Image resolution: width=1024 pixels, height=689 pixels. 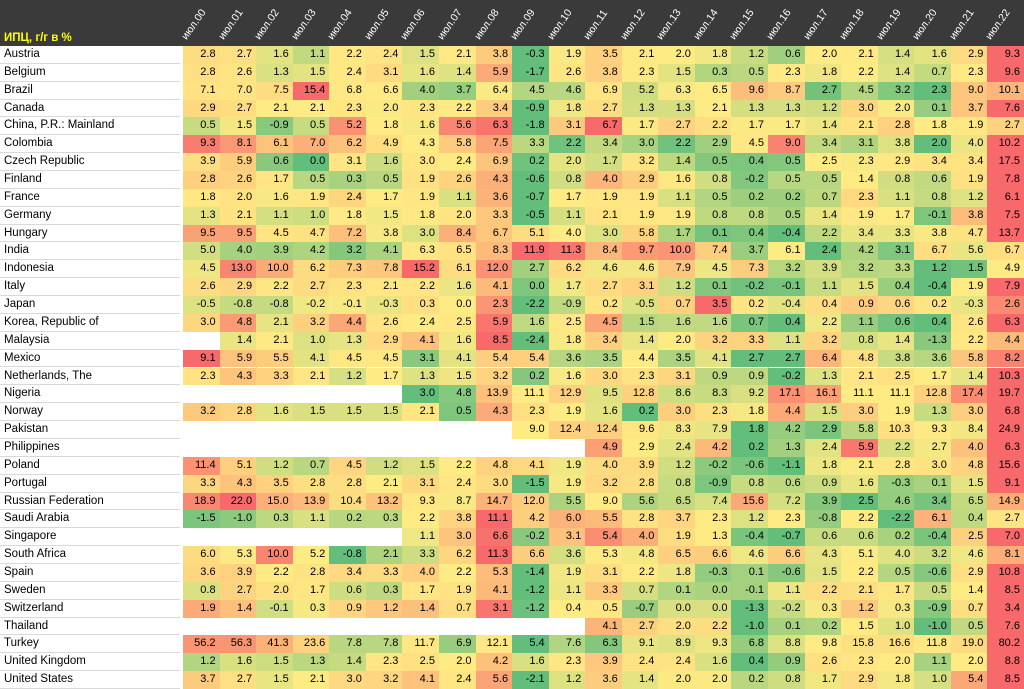 What do you see at coordinates (269, 23) in the screenshot?
I see `column-header: июл.02` at bounding box center [269, 23].